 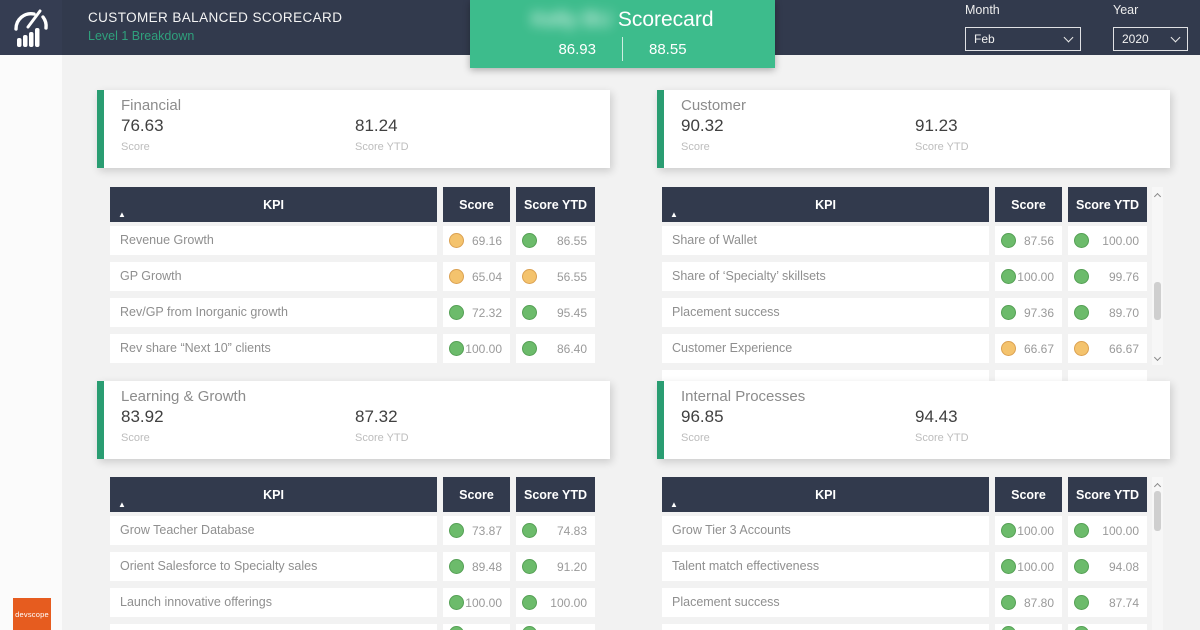 What do you see at coordinates (622, 34) in the screenshot?
I see `scorecard-banner: Kelly BU Scorecard 86.93 88.55` at bounding box center [622, 34].